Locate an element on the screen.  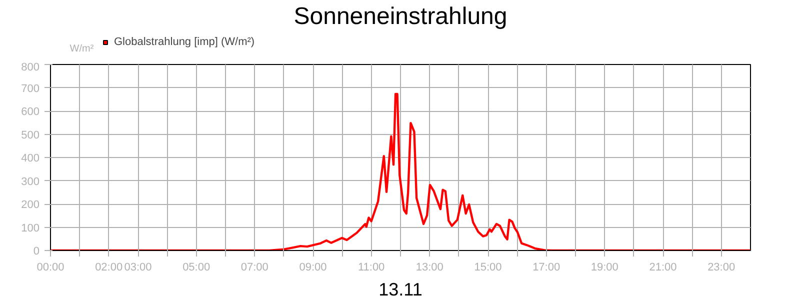
x-tick-label: 00:00 is located at coordinates (50, 268).